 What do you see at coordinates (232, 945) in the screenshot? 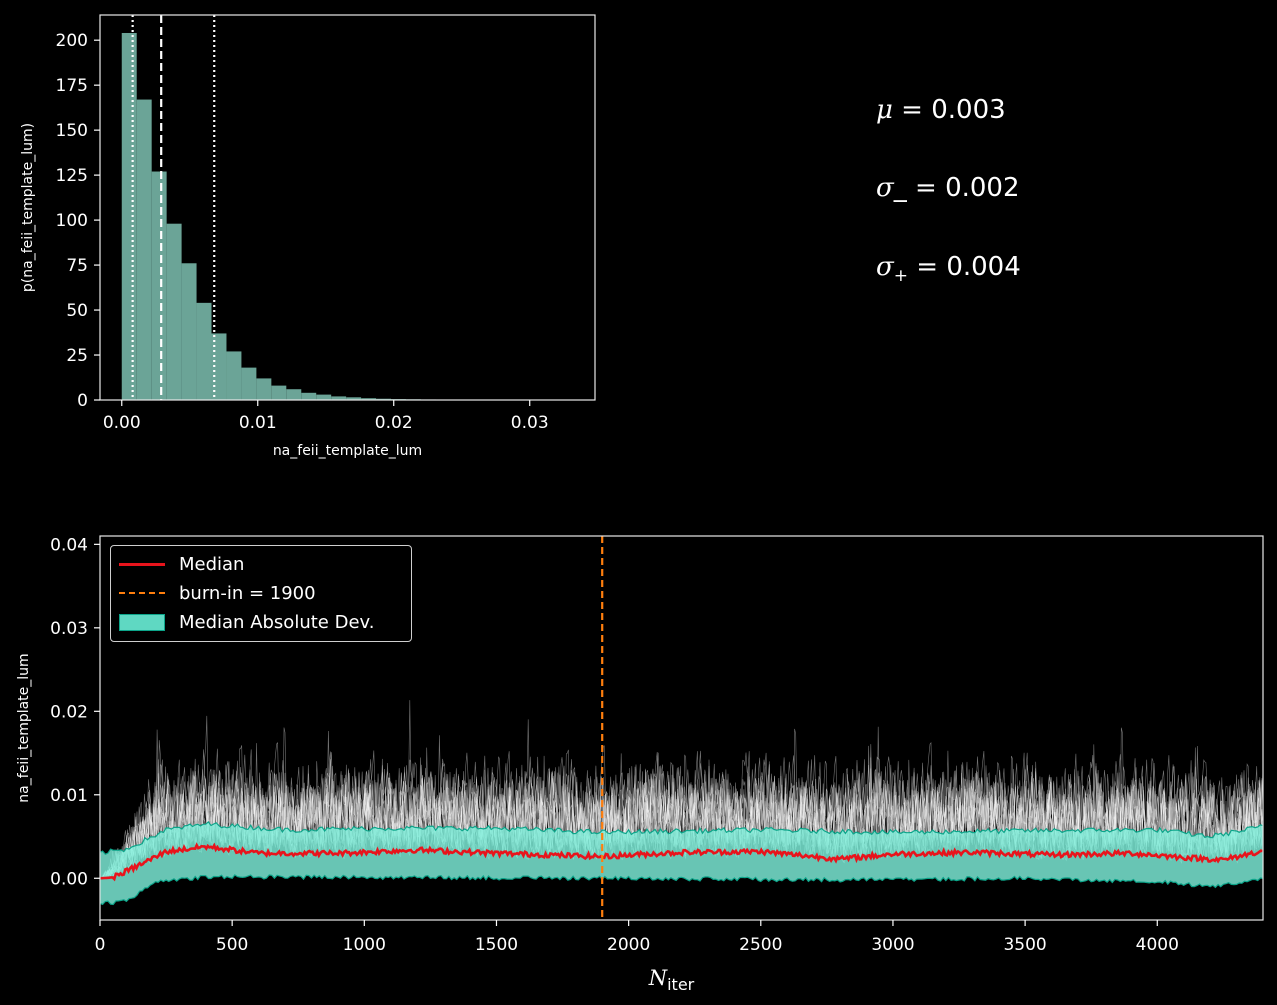
I see `trace-x-tick-label: 500` at bounding box center [232, 945].